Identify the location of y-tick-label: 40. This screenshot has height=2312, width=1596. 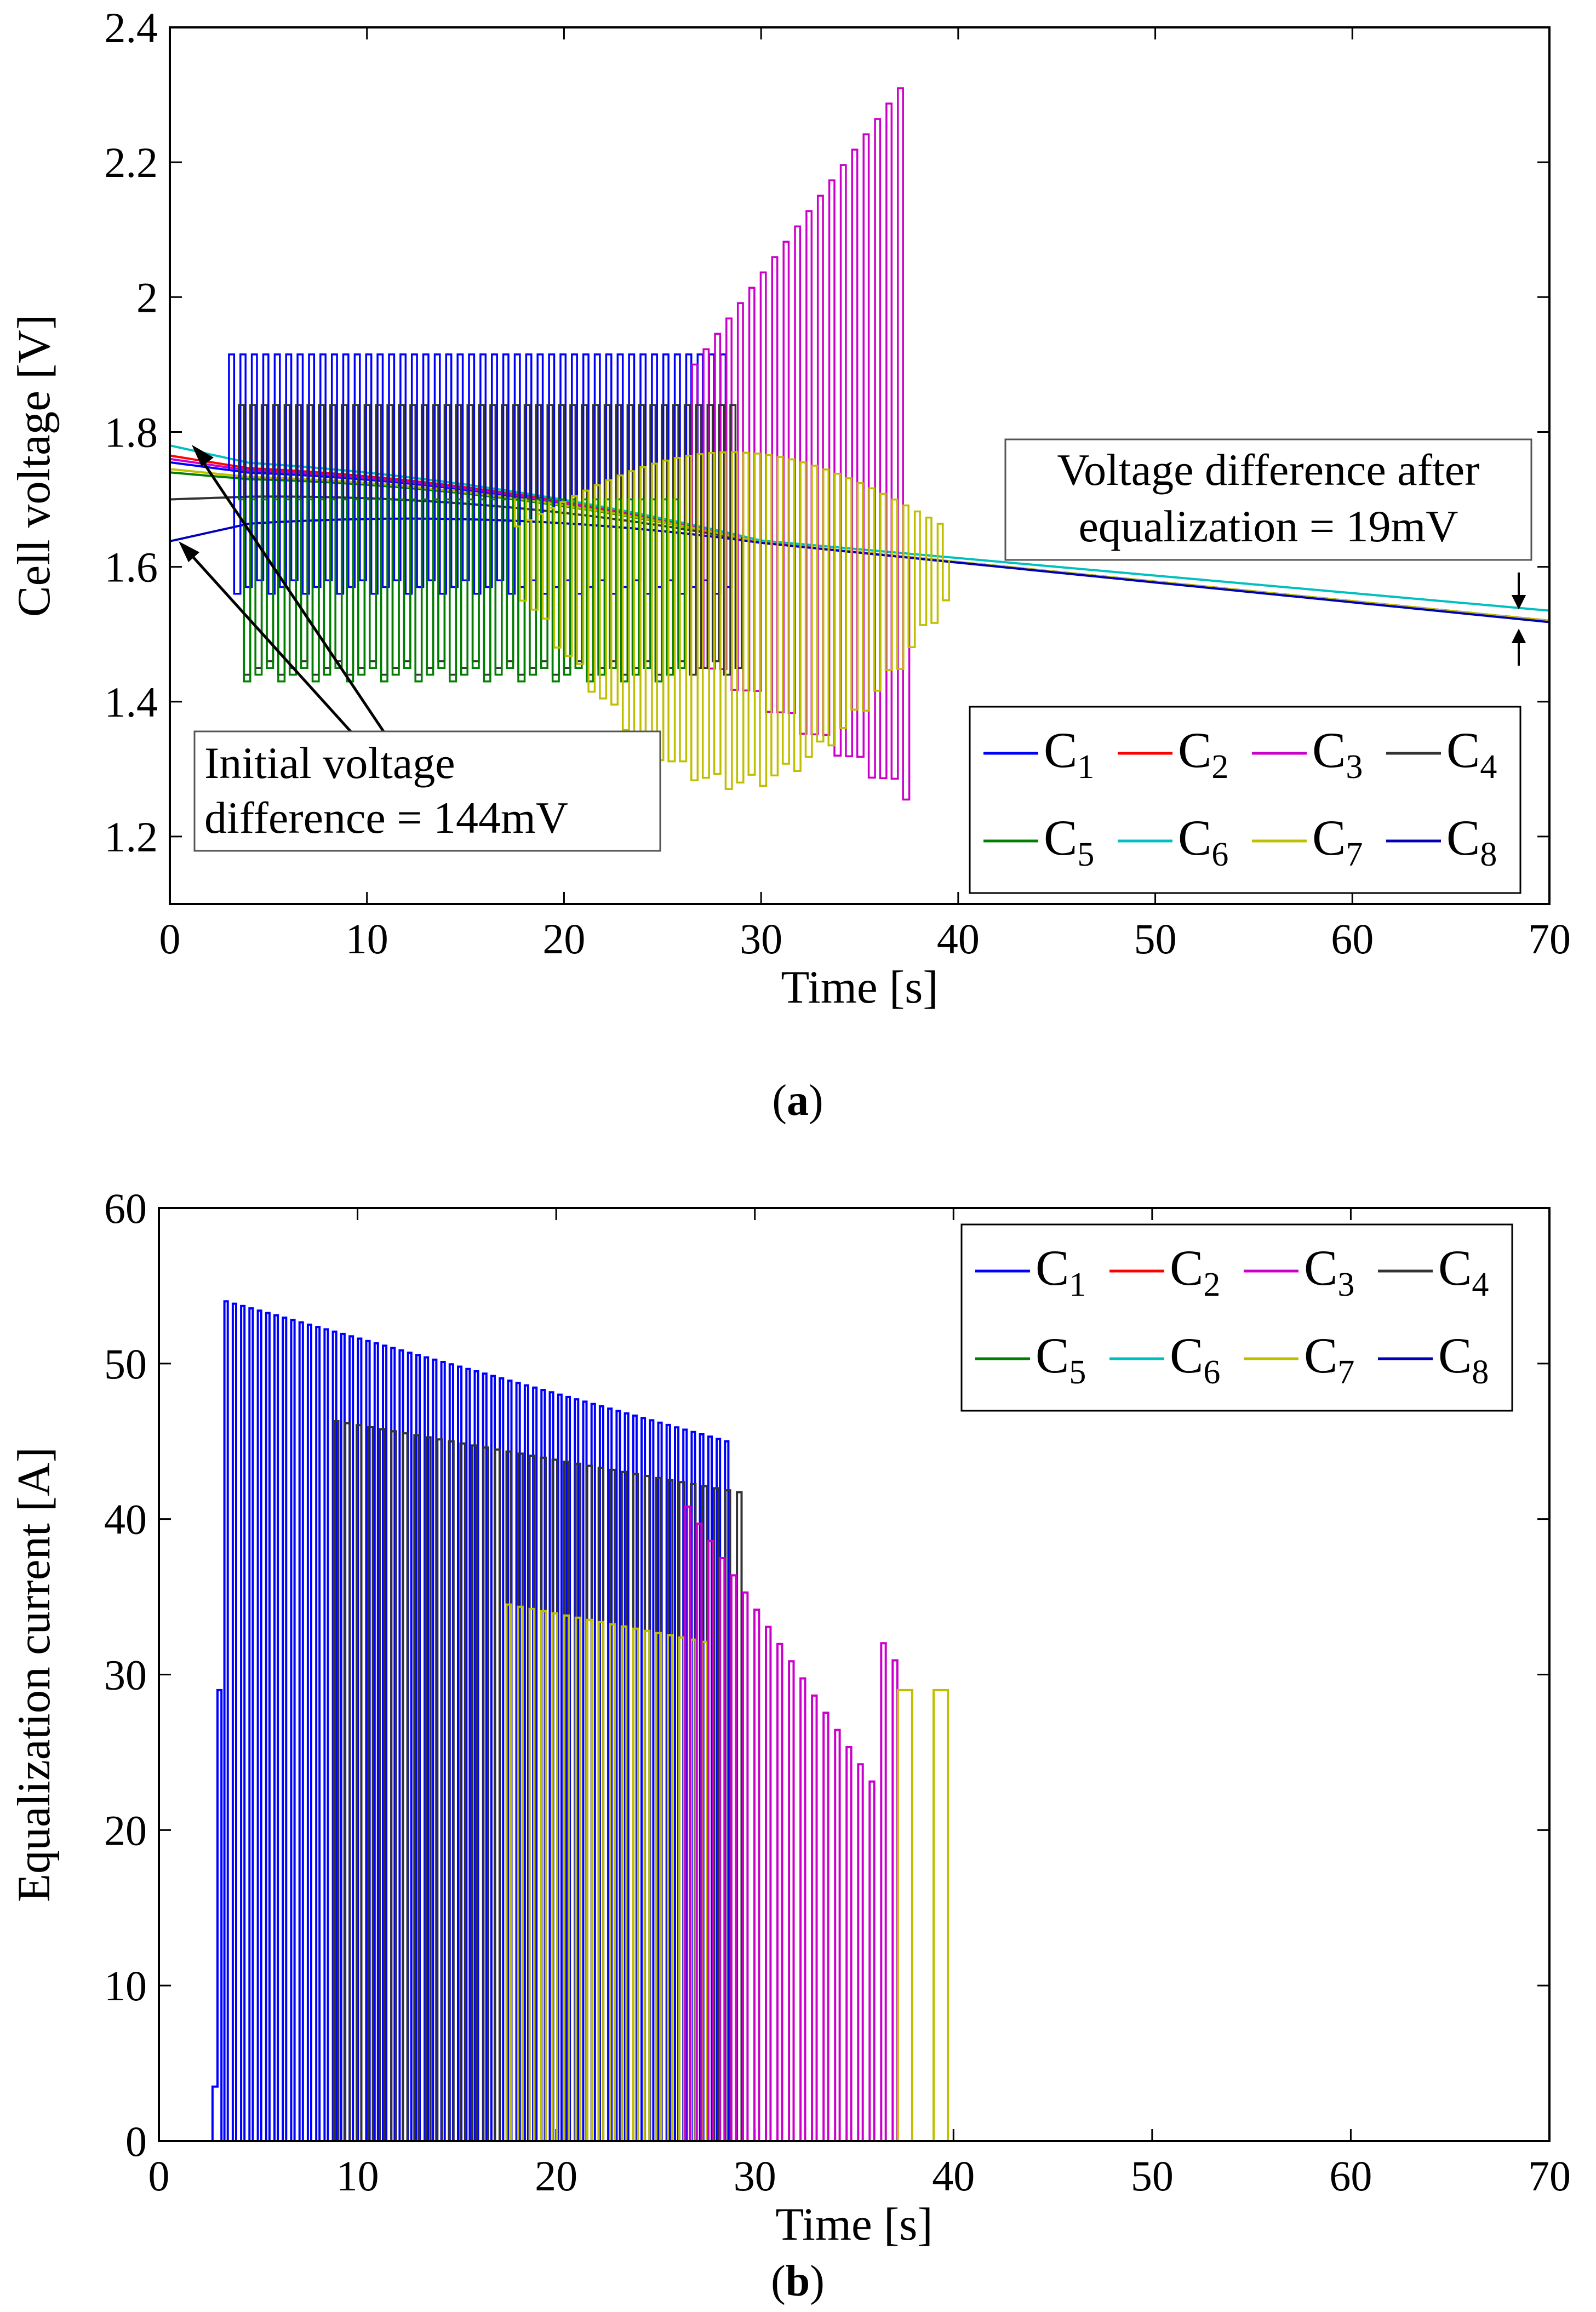
(126, 1519).